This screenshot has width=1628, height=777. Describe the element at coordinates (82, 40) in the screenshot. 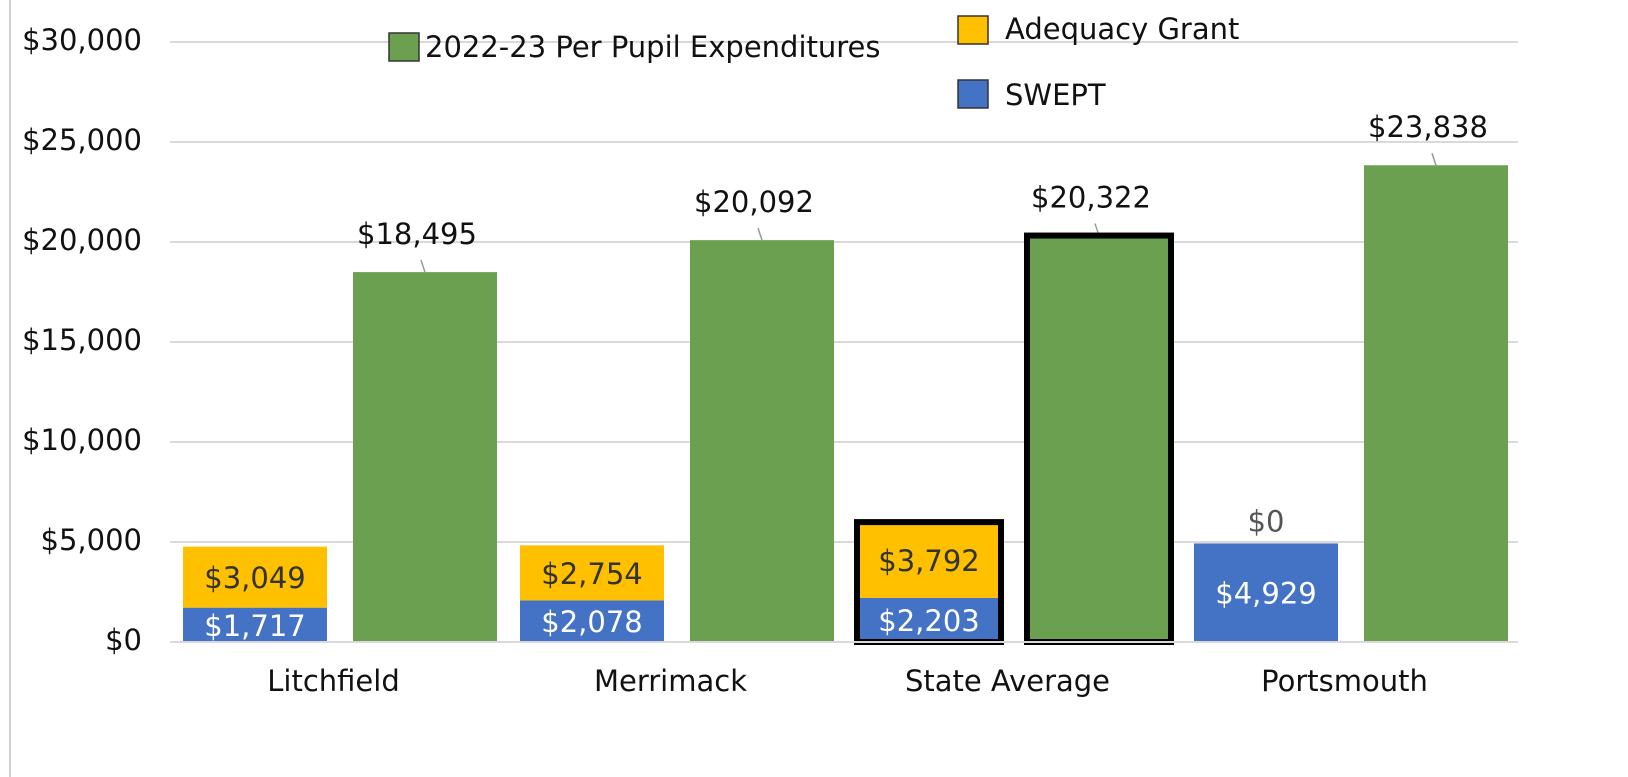

I see `y-tick-label: $30,000` at that location.